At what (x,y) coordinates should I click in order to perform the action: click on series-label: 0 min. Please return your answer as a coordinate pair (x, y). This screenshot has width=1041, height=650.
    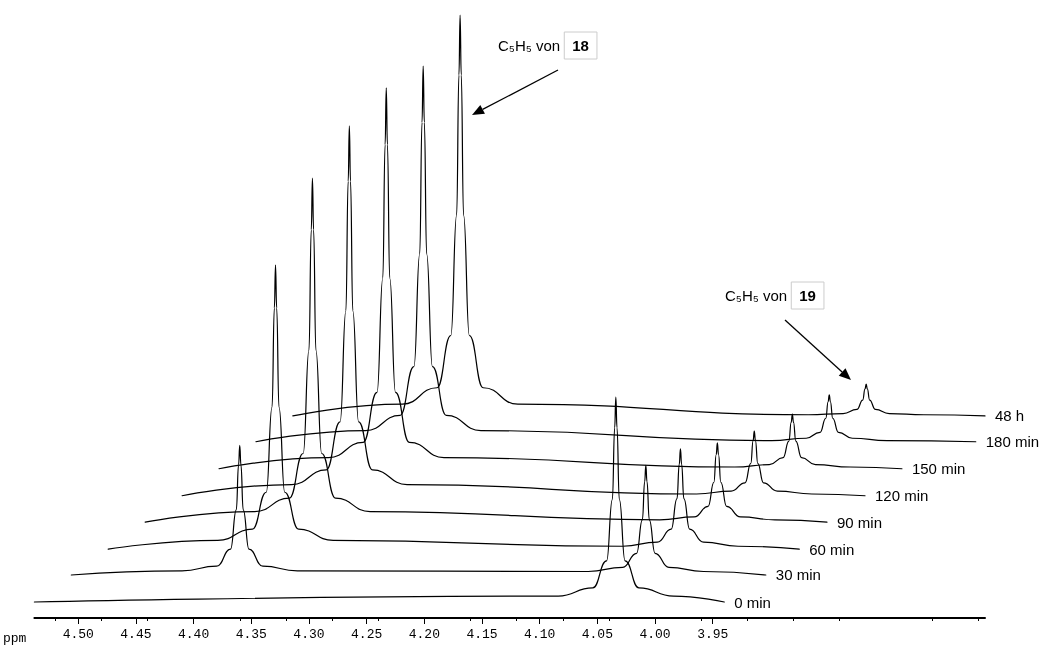
    Looking at the image, I should click on (752, 602).